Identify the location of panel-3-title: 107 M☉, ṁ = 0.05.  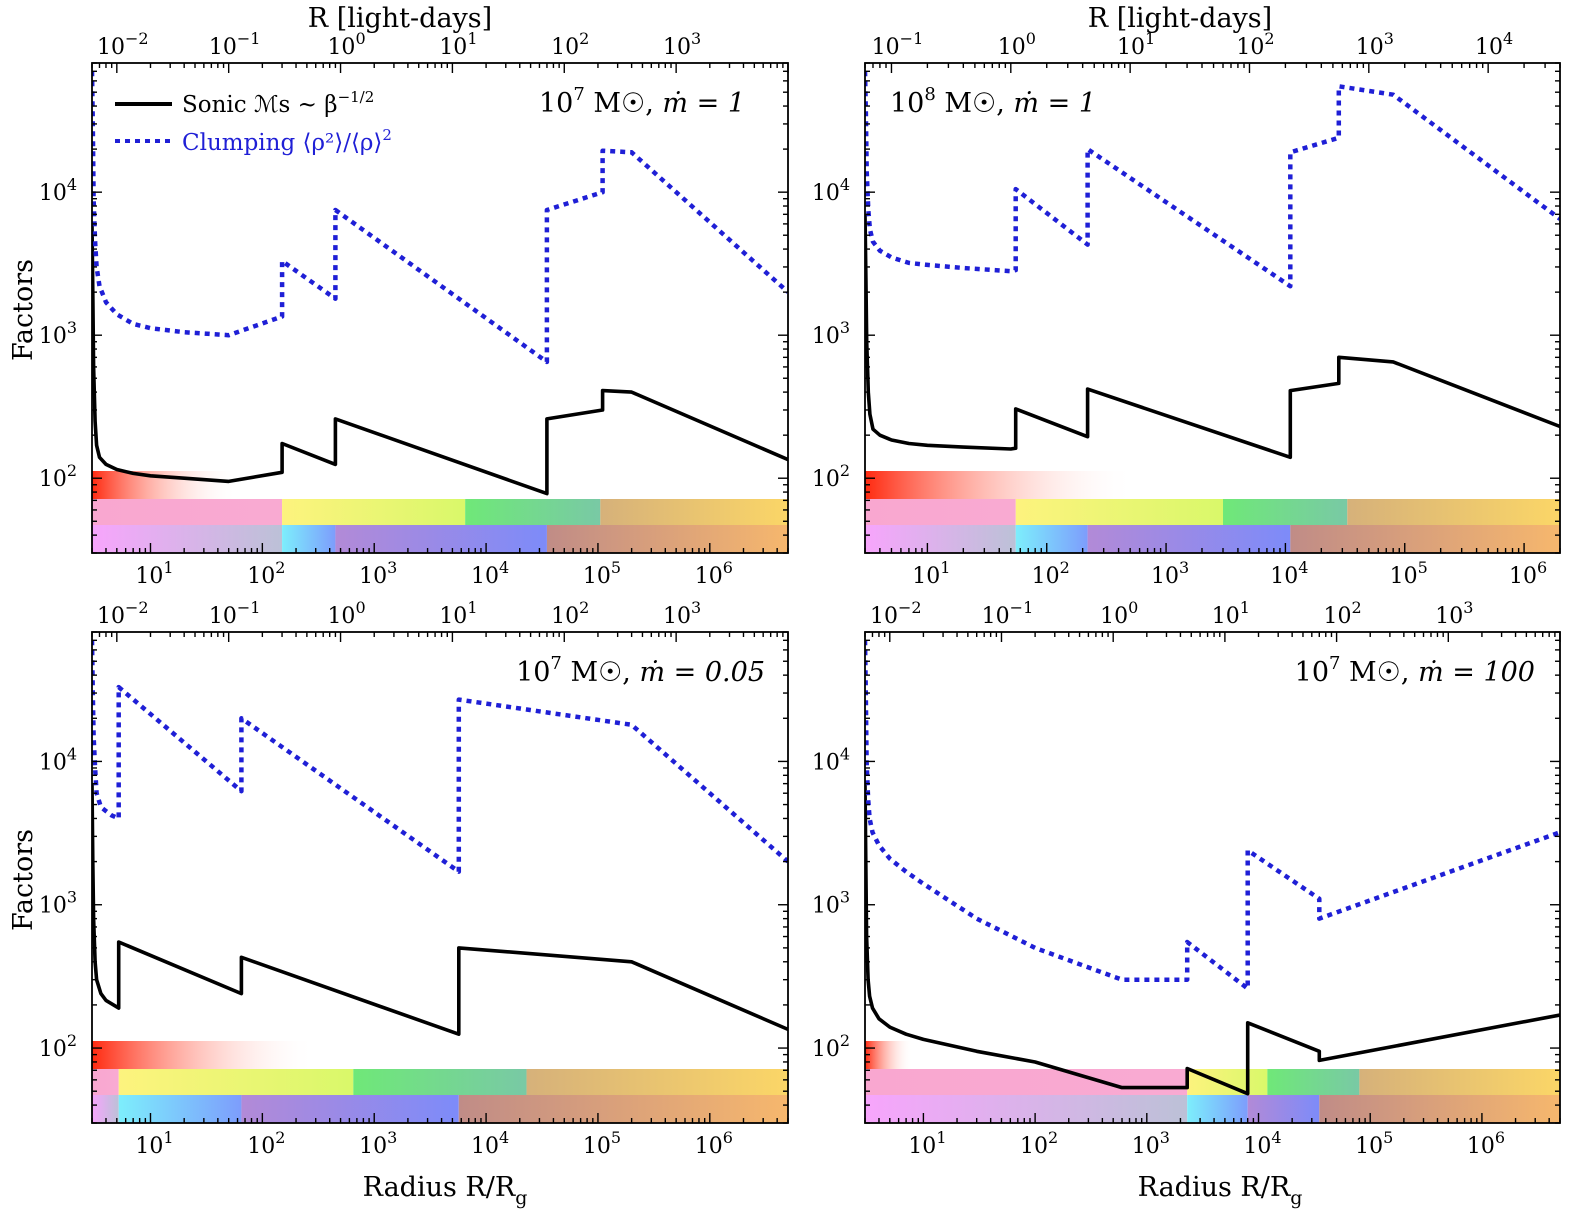
(640, 670).